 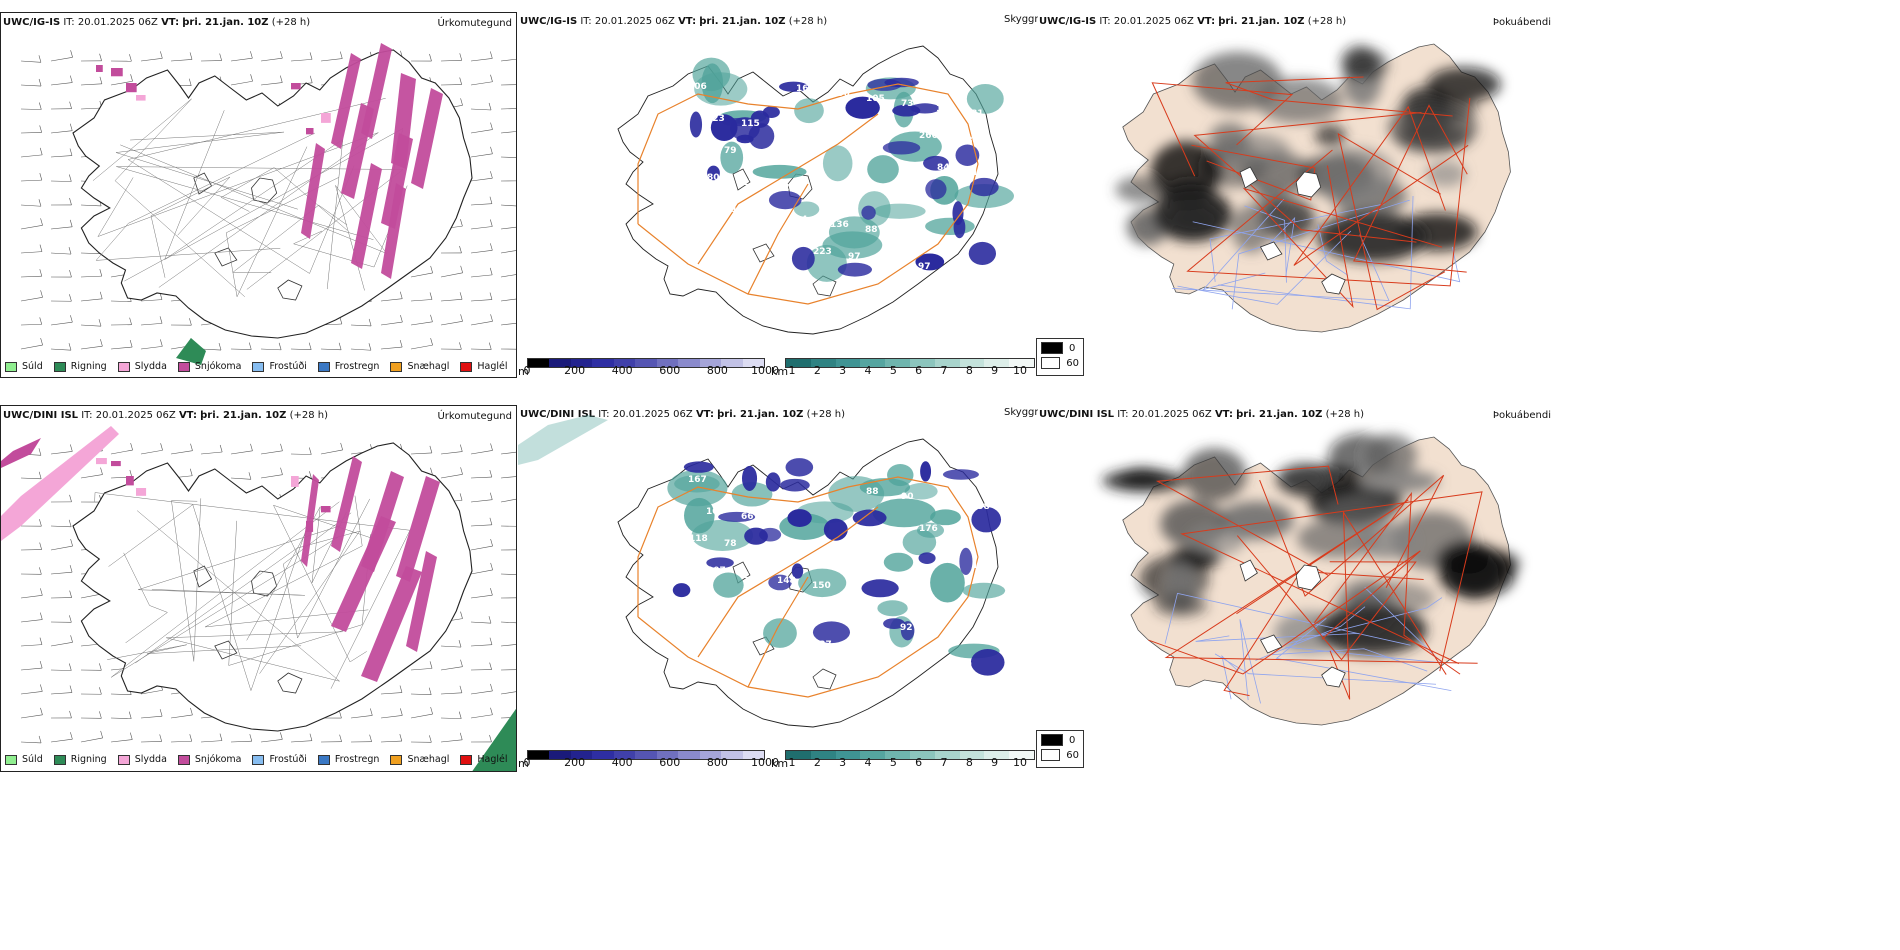 What do you see at coordinates (765, 762) in the screenshot?
I see `colorbar-tick-label: 1000` at bounding box center [765, 762].